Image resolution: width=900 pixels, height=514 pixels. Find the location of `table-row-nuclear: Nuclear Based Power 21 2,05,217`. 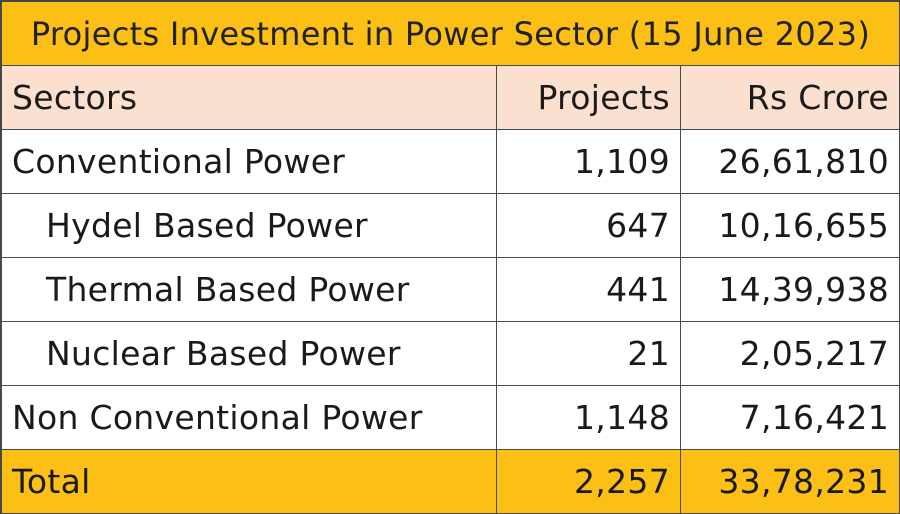

table-row-nuclear: Nuclear Based Power 21 2,05,217 is located at coordinates (450, 353).